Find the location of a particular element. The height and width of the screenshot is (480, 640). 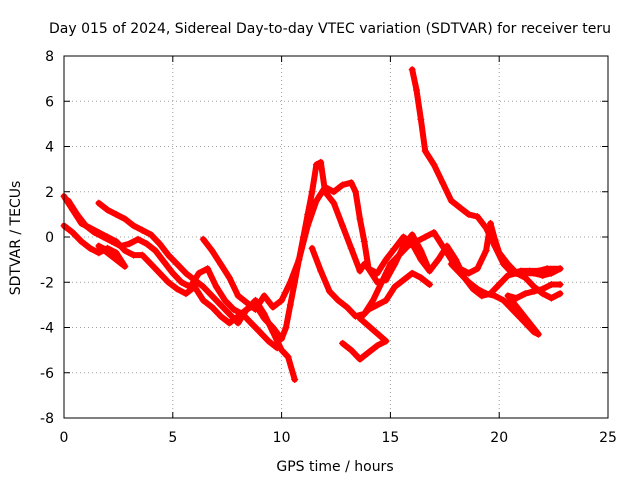

y-tick-label: -8 is located at coordinates (47, 419).